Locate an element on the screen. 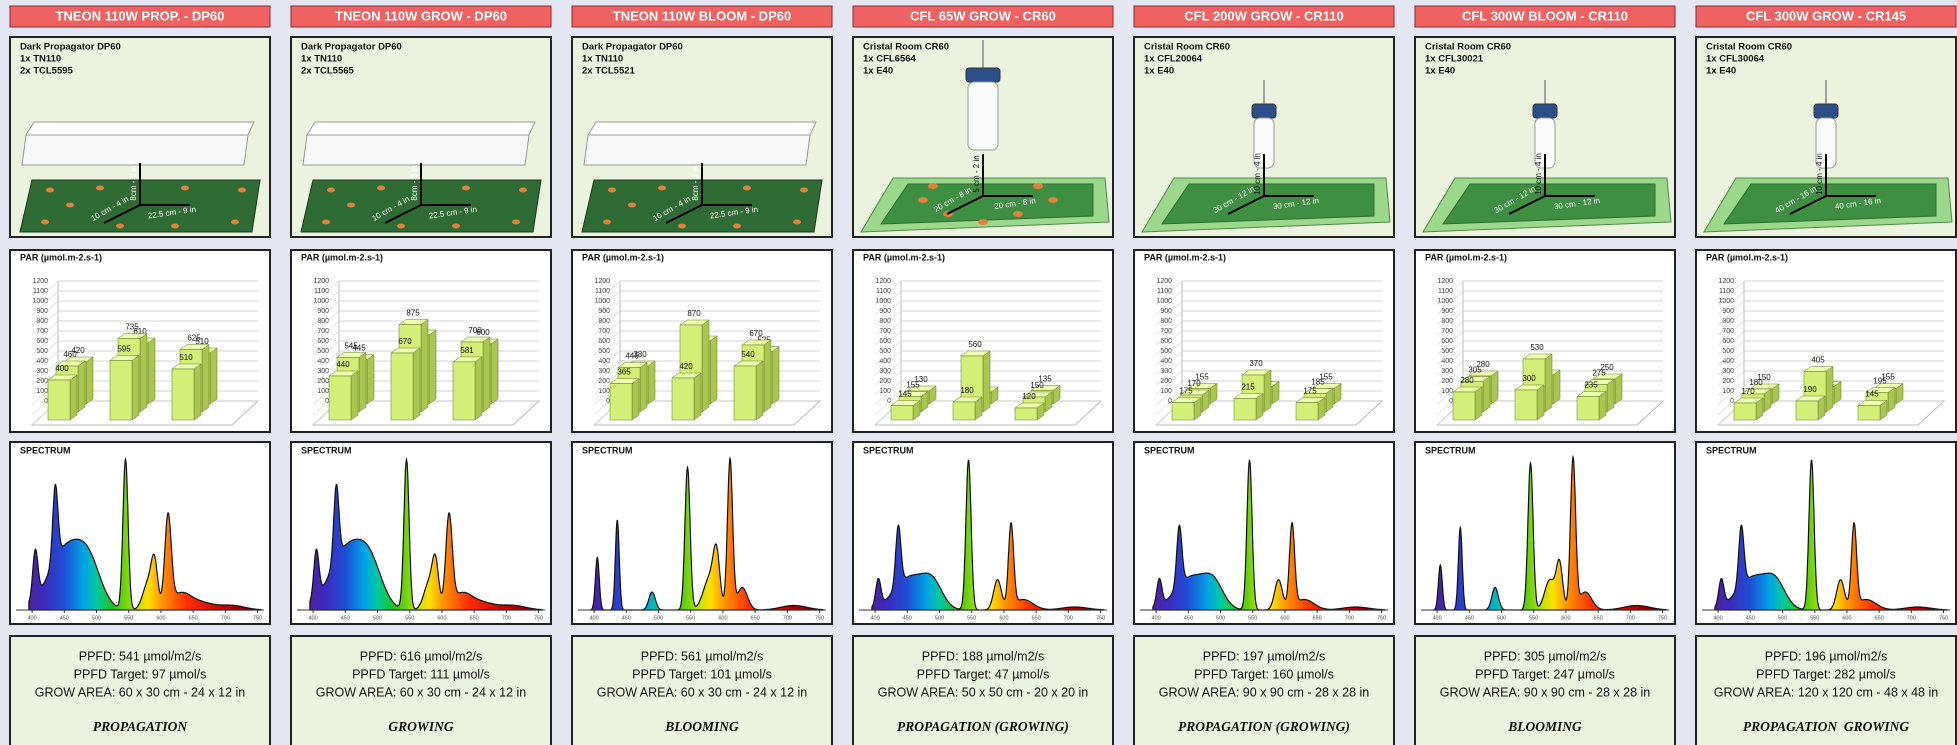 The height and width of the screenshot is (745, 1957). stats-line: GROW AREA: 120 x 120 cm - 48 x 48 in is located at coordinates (1826, 692).